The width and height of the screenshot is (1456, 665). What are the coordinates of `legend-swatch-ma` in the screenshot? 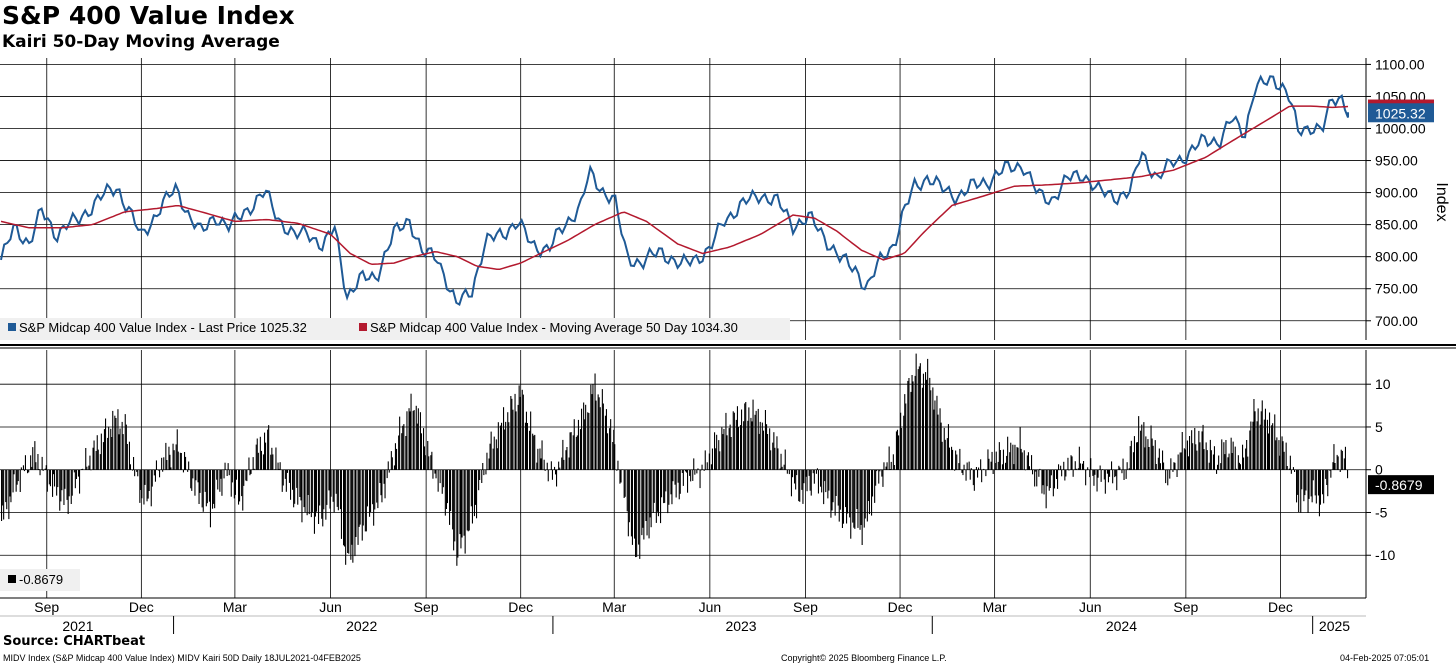 It's located at (363, 327).